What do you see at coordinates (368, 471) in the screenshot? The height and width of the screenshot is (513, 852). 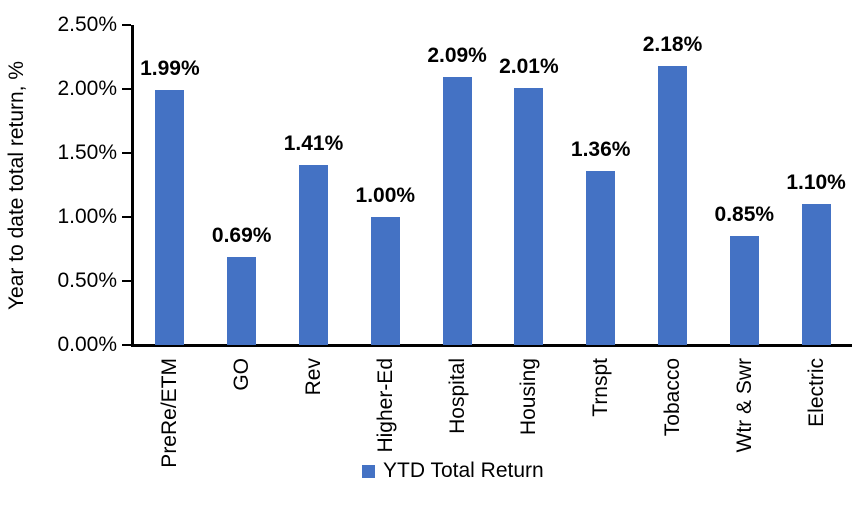 I see `legend-swatch-icon` at bounding box center [368, 471].